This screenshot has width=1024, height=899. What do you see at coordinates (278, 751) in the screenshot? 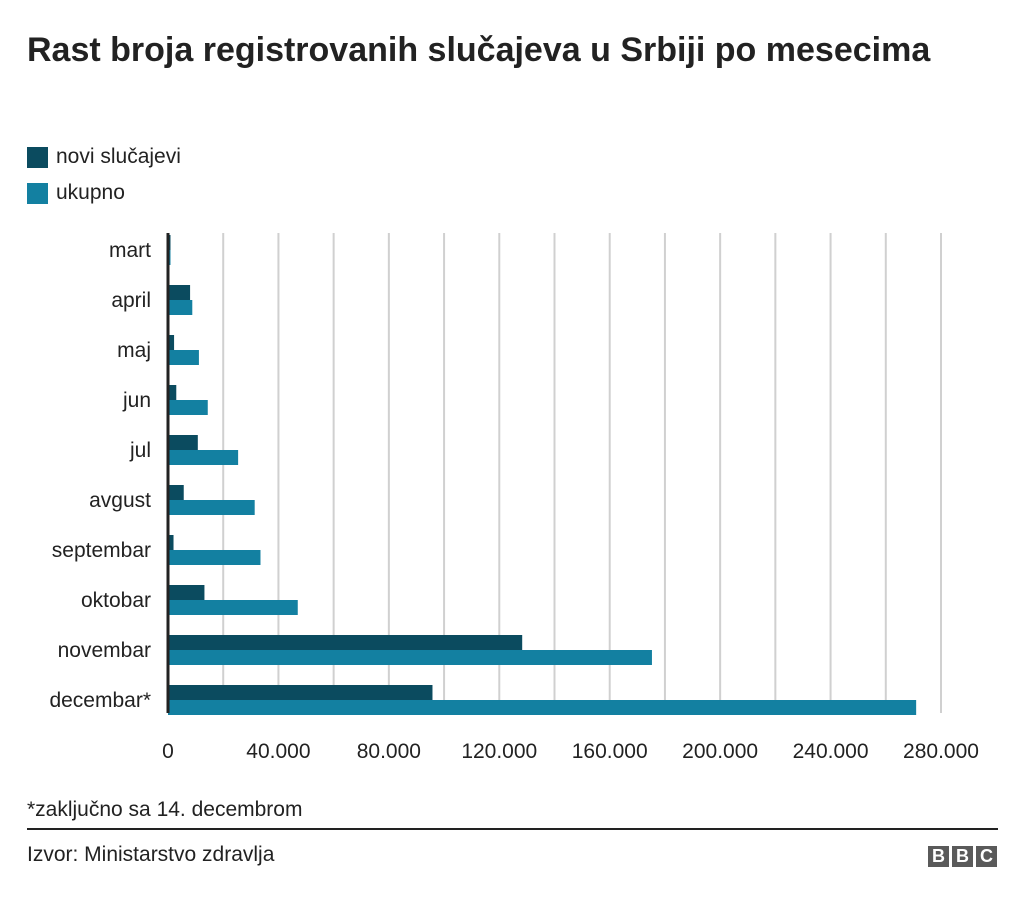
I see `x-tick-label: 40.000` at bounding box center [278, 751].